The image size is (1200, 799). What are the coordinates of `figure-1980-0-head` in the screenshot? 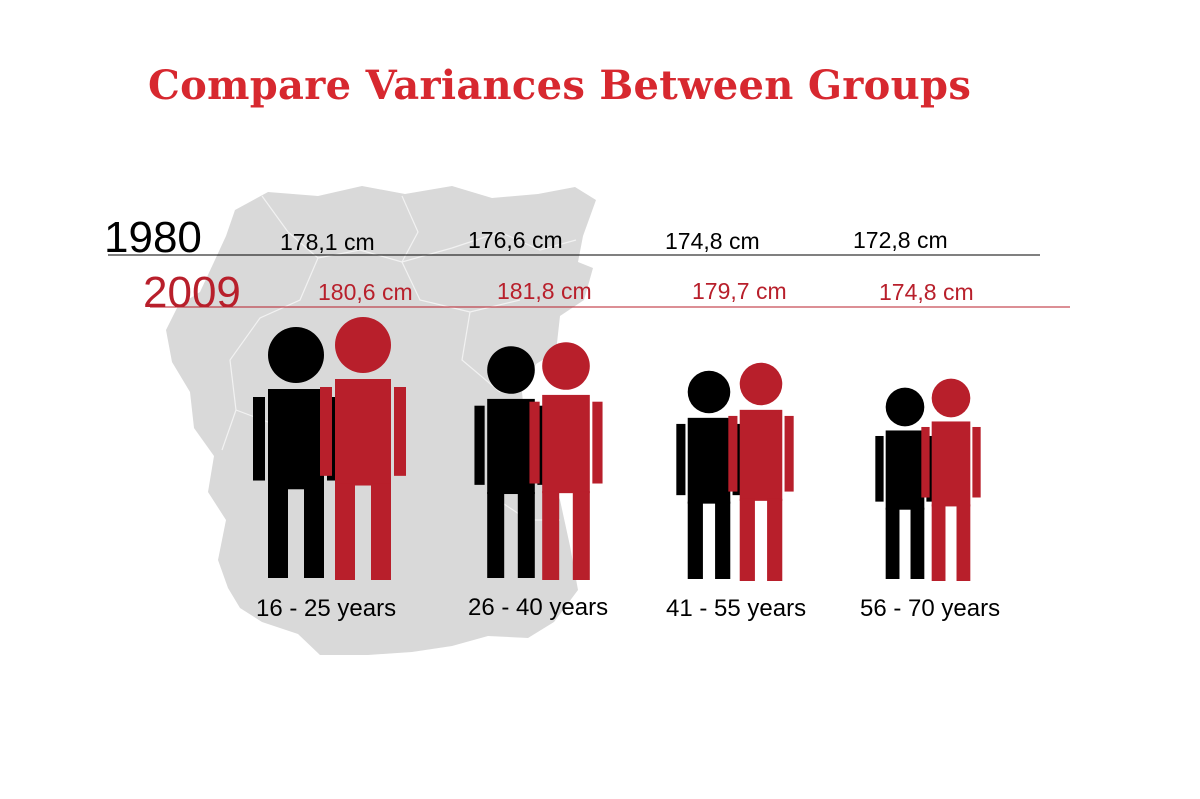 It's located at (296, 355).